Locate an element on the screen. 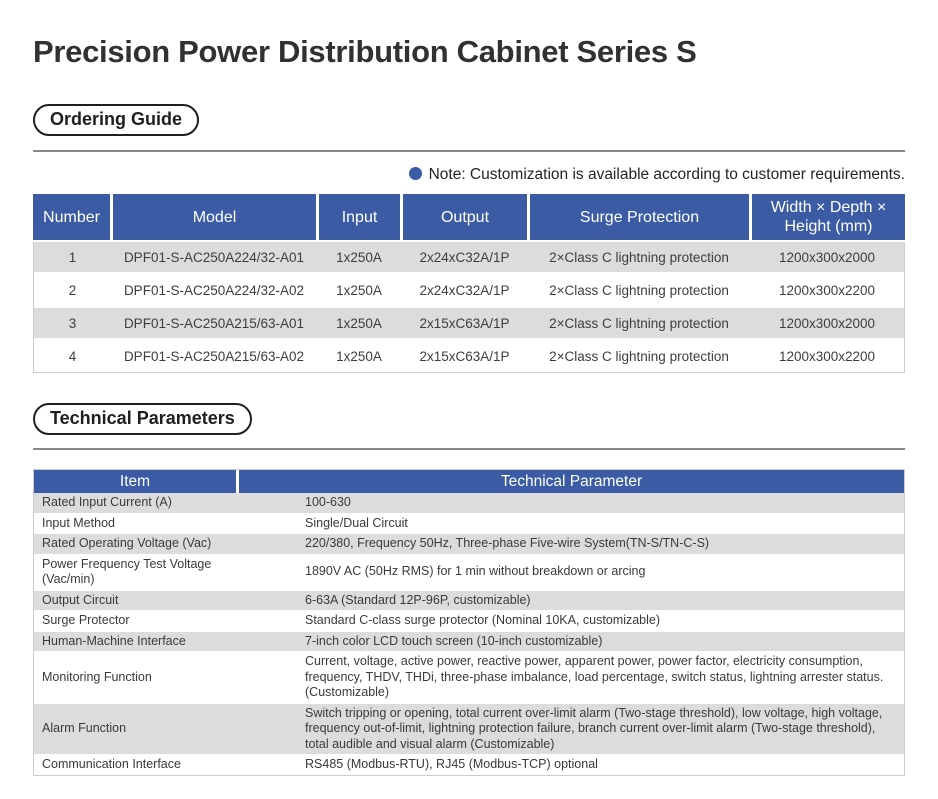 The width and height of the screenshot is (938, 799). table-row: Input Method Single/Dual Circuit is located at coordinates (469, 523).